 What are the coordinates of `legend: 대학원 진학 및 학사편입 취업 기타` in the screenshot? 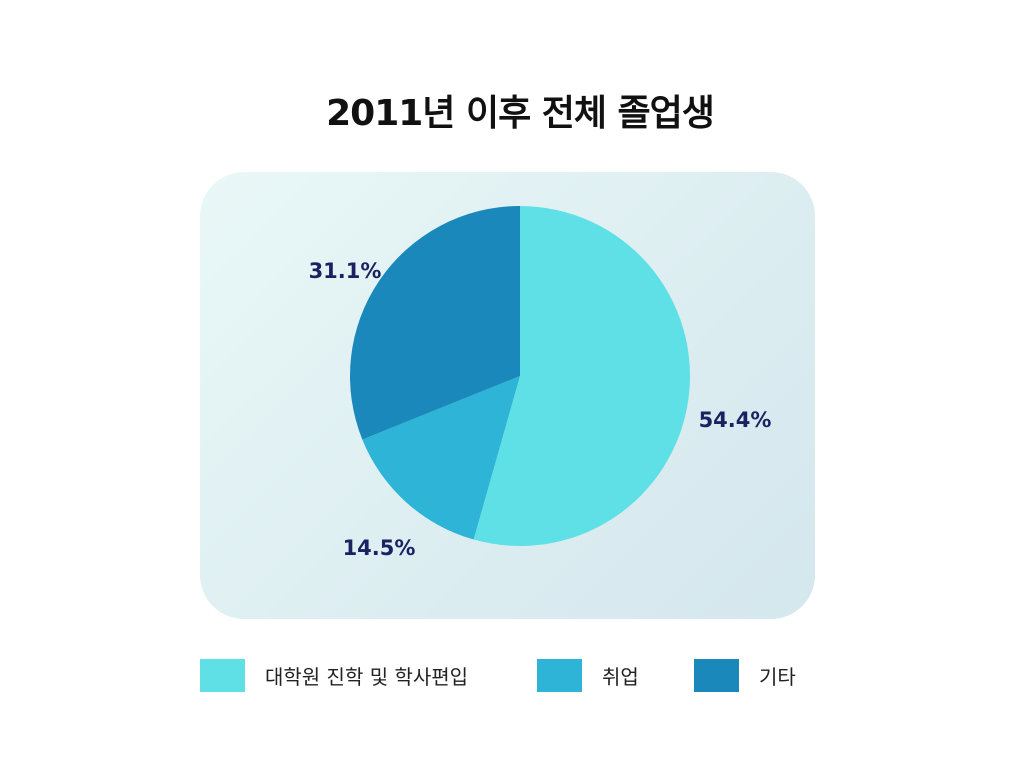 It's located at (512, 675).